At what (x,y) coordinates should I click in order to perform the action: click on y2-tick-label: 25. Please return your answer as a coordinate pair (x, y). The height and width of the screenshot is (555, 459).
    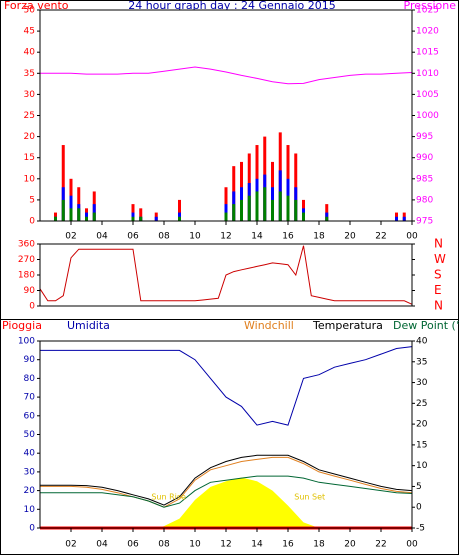
    Looking at the image, I should click on (421, 404).